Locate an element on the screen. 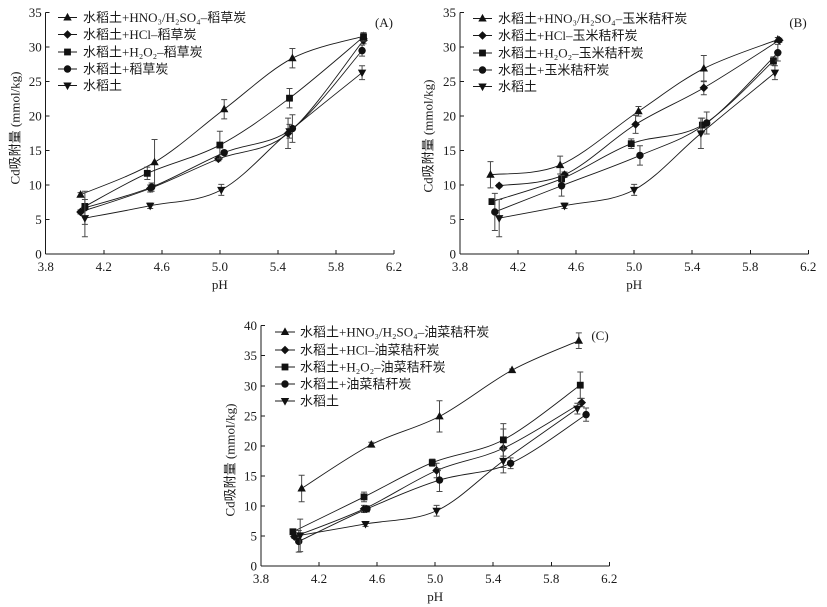 The height and width of the screenshot is (607, 827). legend-label: 水稻土+HNO₃/H₂SO₄–油菜秸秆炭 is located at coordinates (394, 332).